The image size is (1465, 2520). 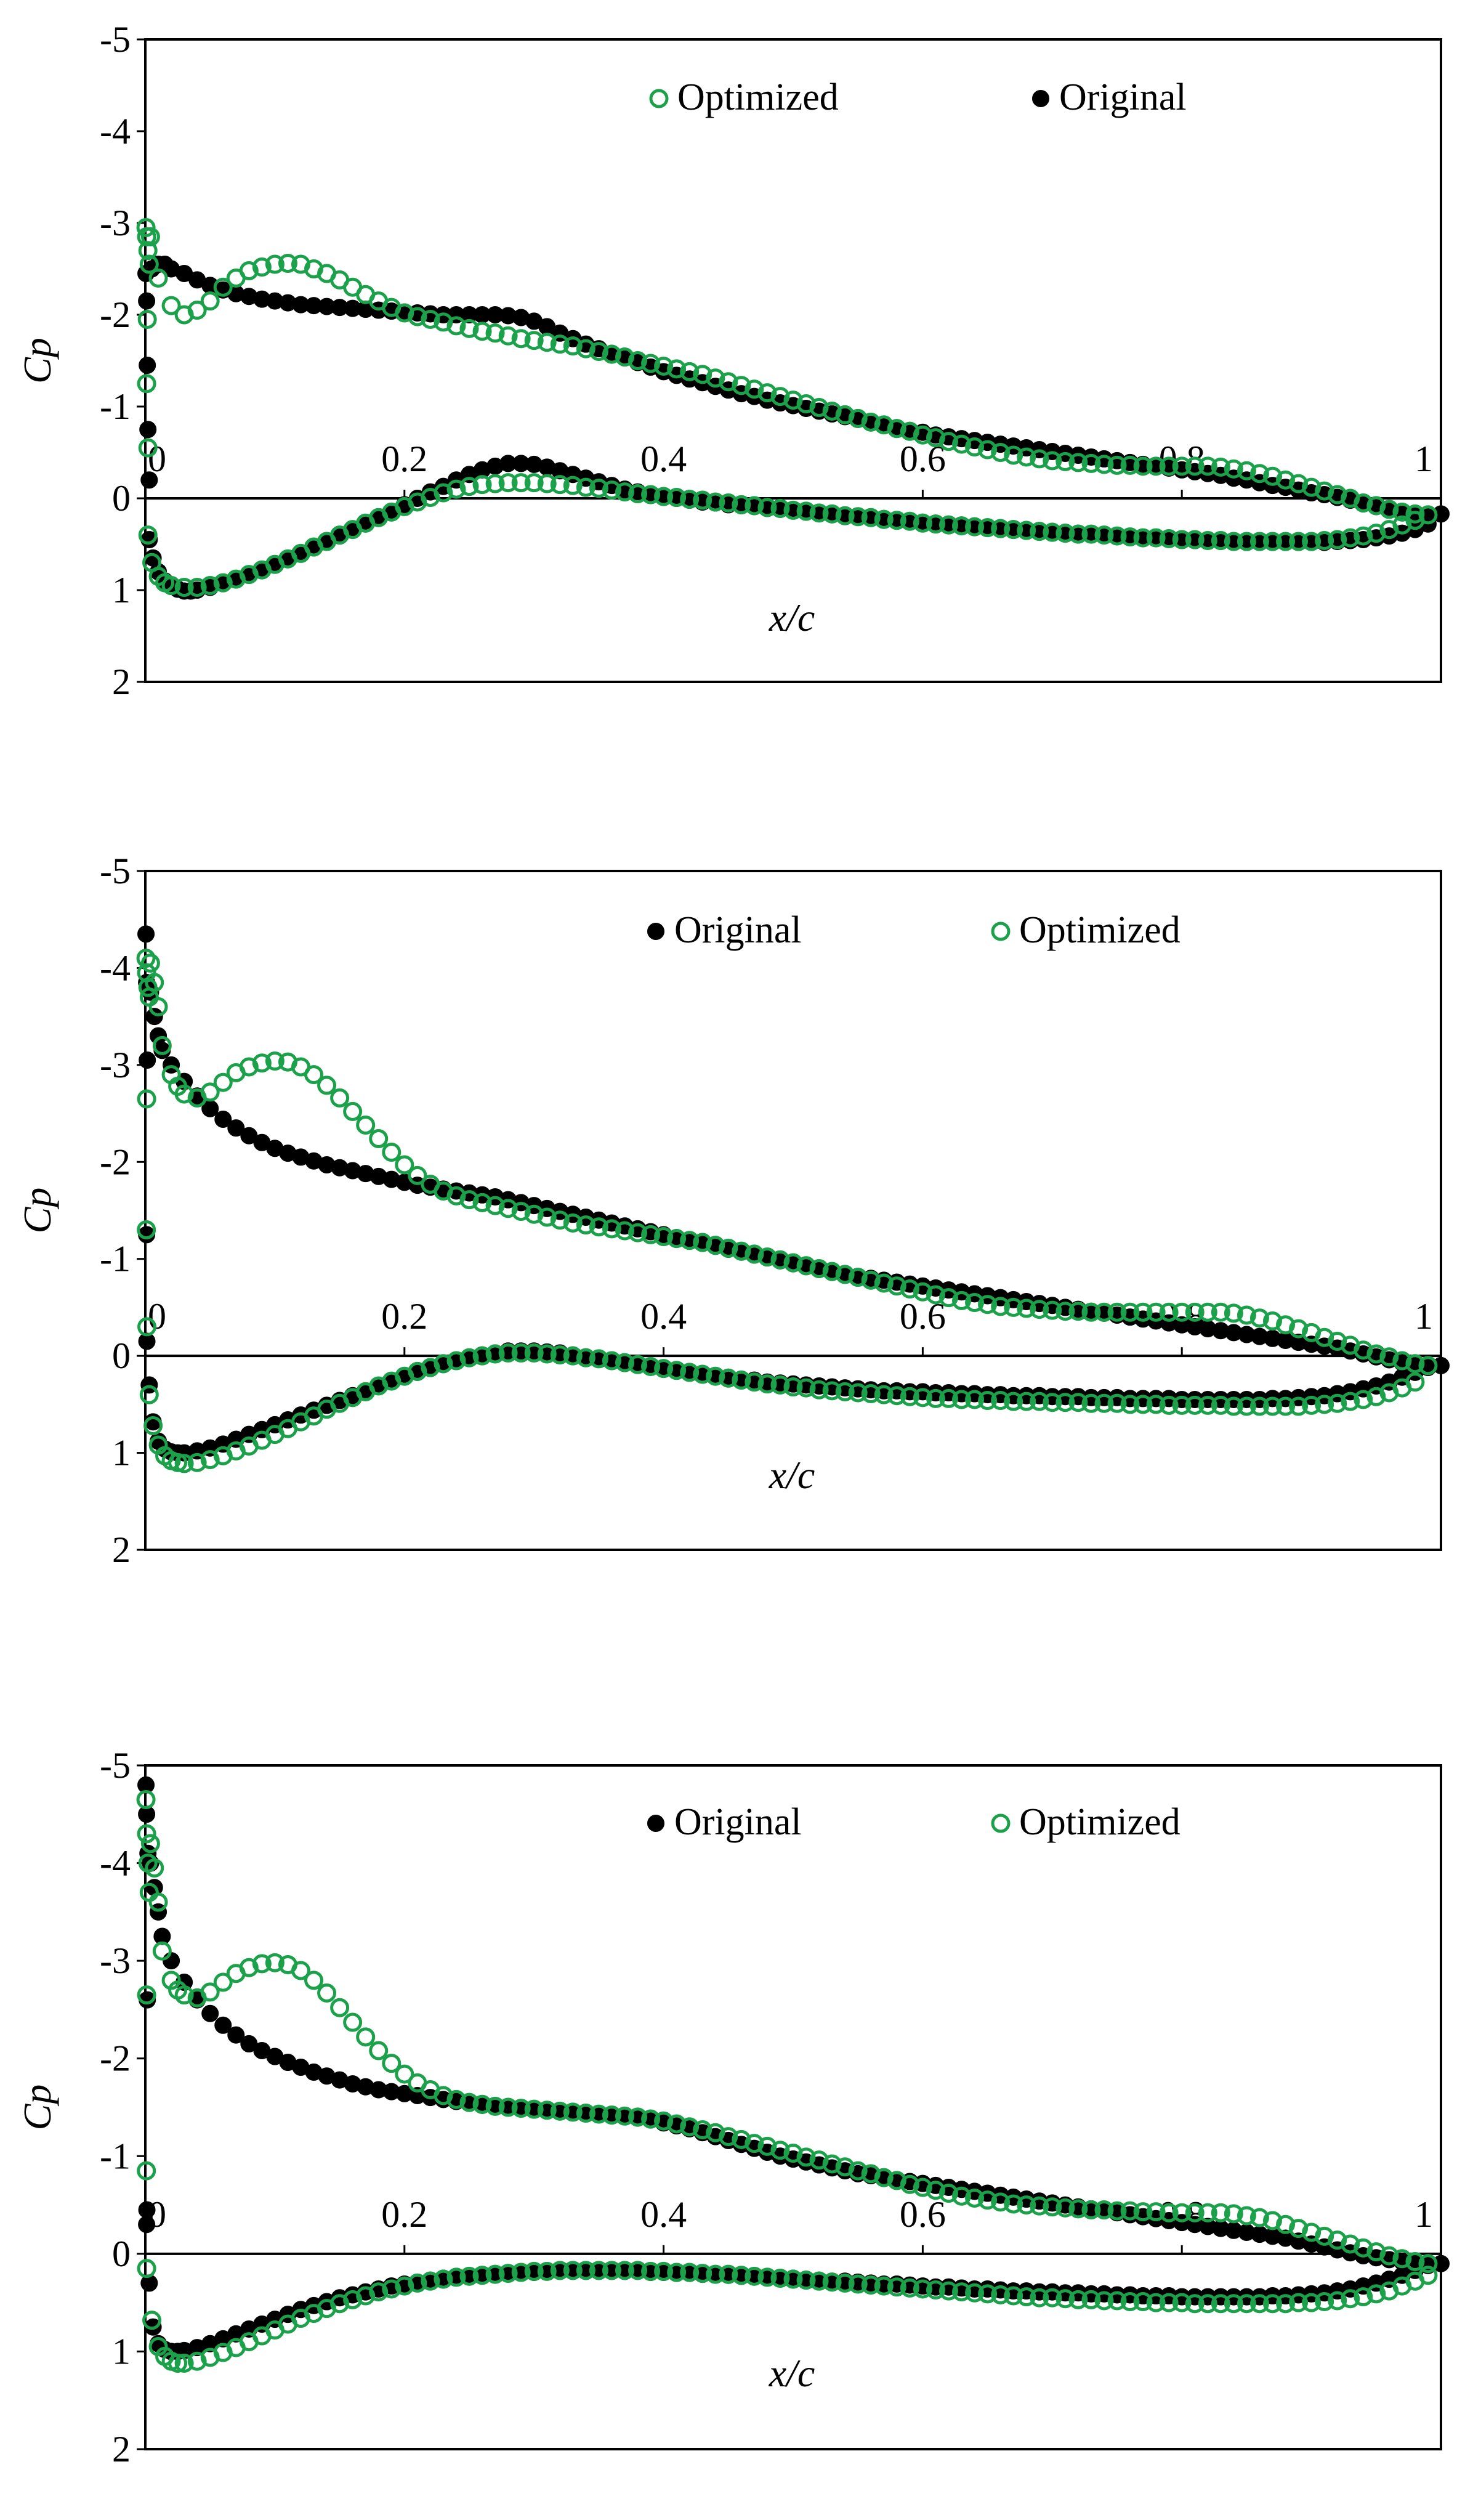 I want to click on chart-1-y-tick-label: 2, so click(x=121, y=682).